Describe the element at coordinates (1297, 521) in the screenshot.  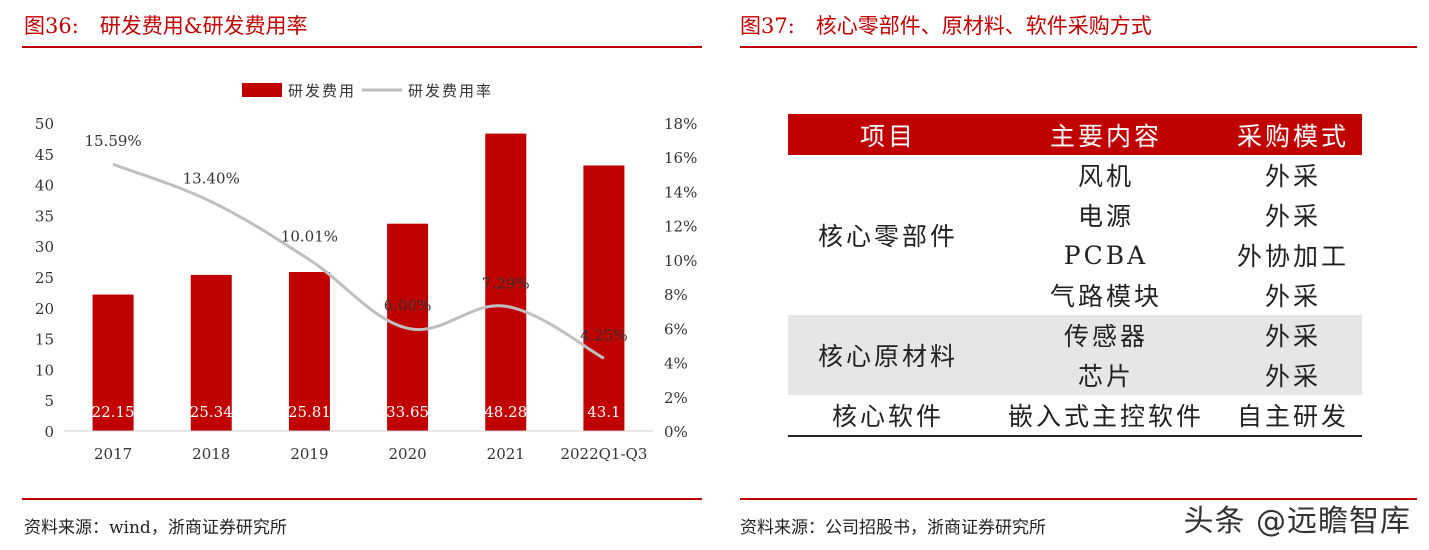
I see `watermark: 头条 @远瞻智库` at that location.